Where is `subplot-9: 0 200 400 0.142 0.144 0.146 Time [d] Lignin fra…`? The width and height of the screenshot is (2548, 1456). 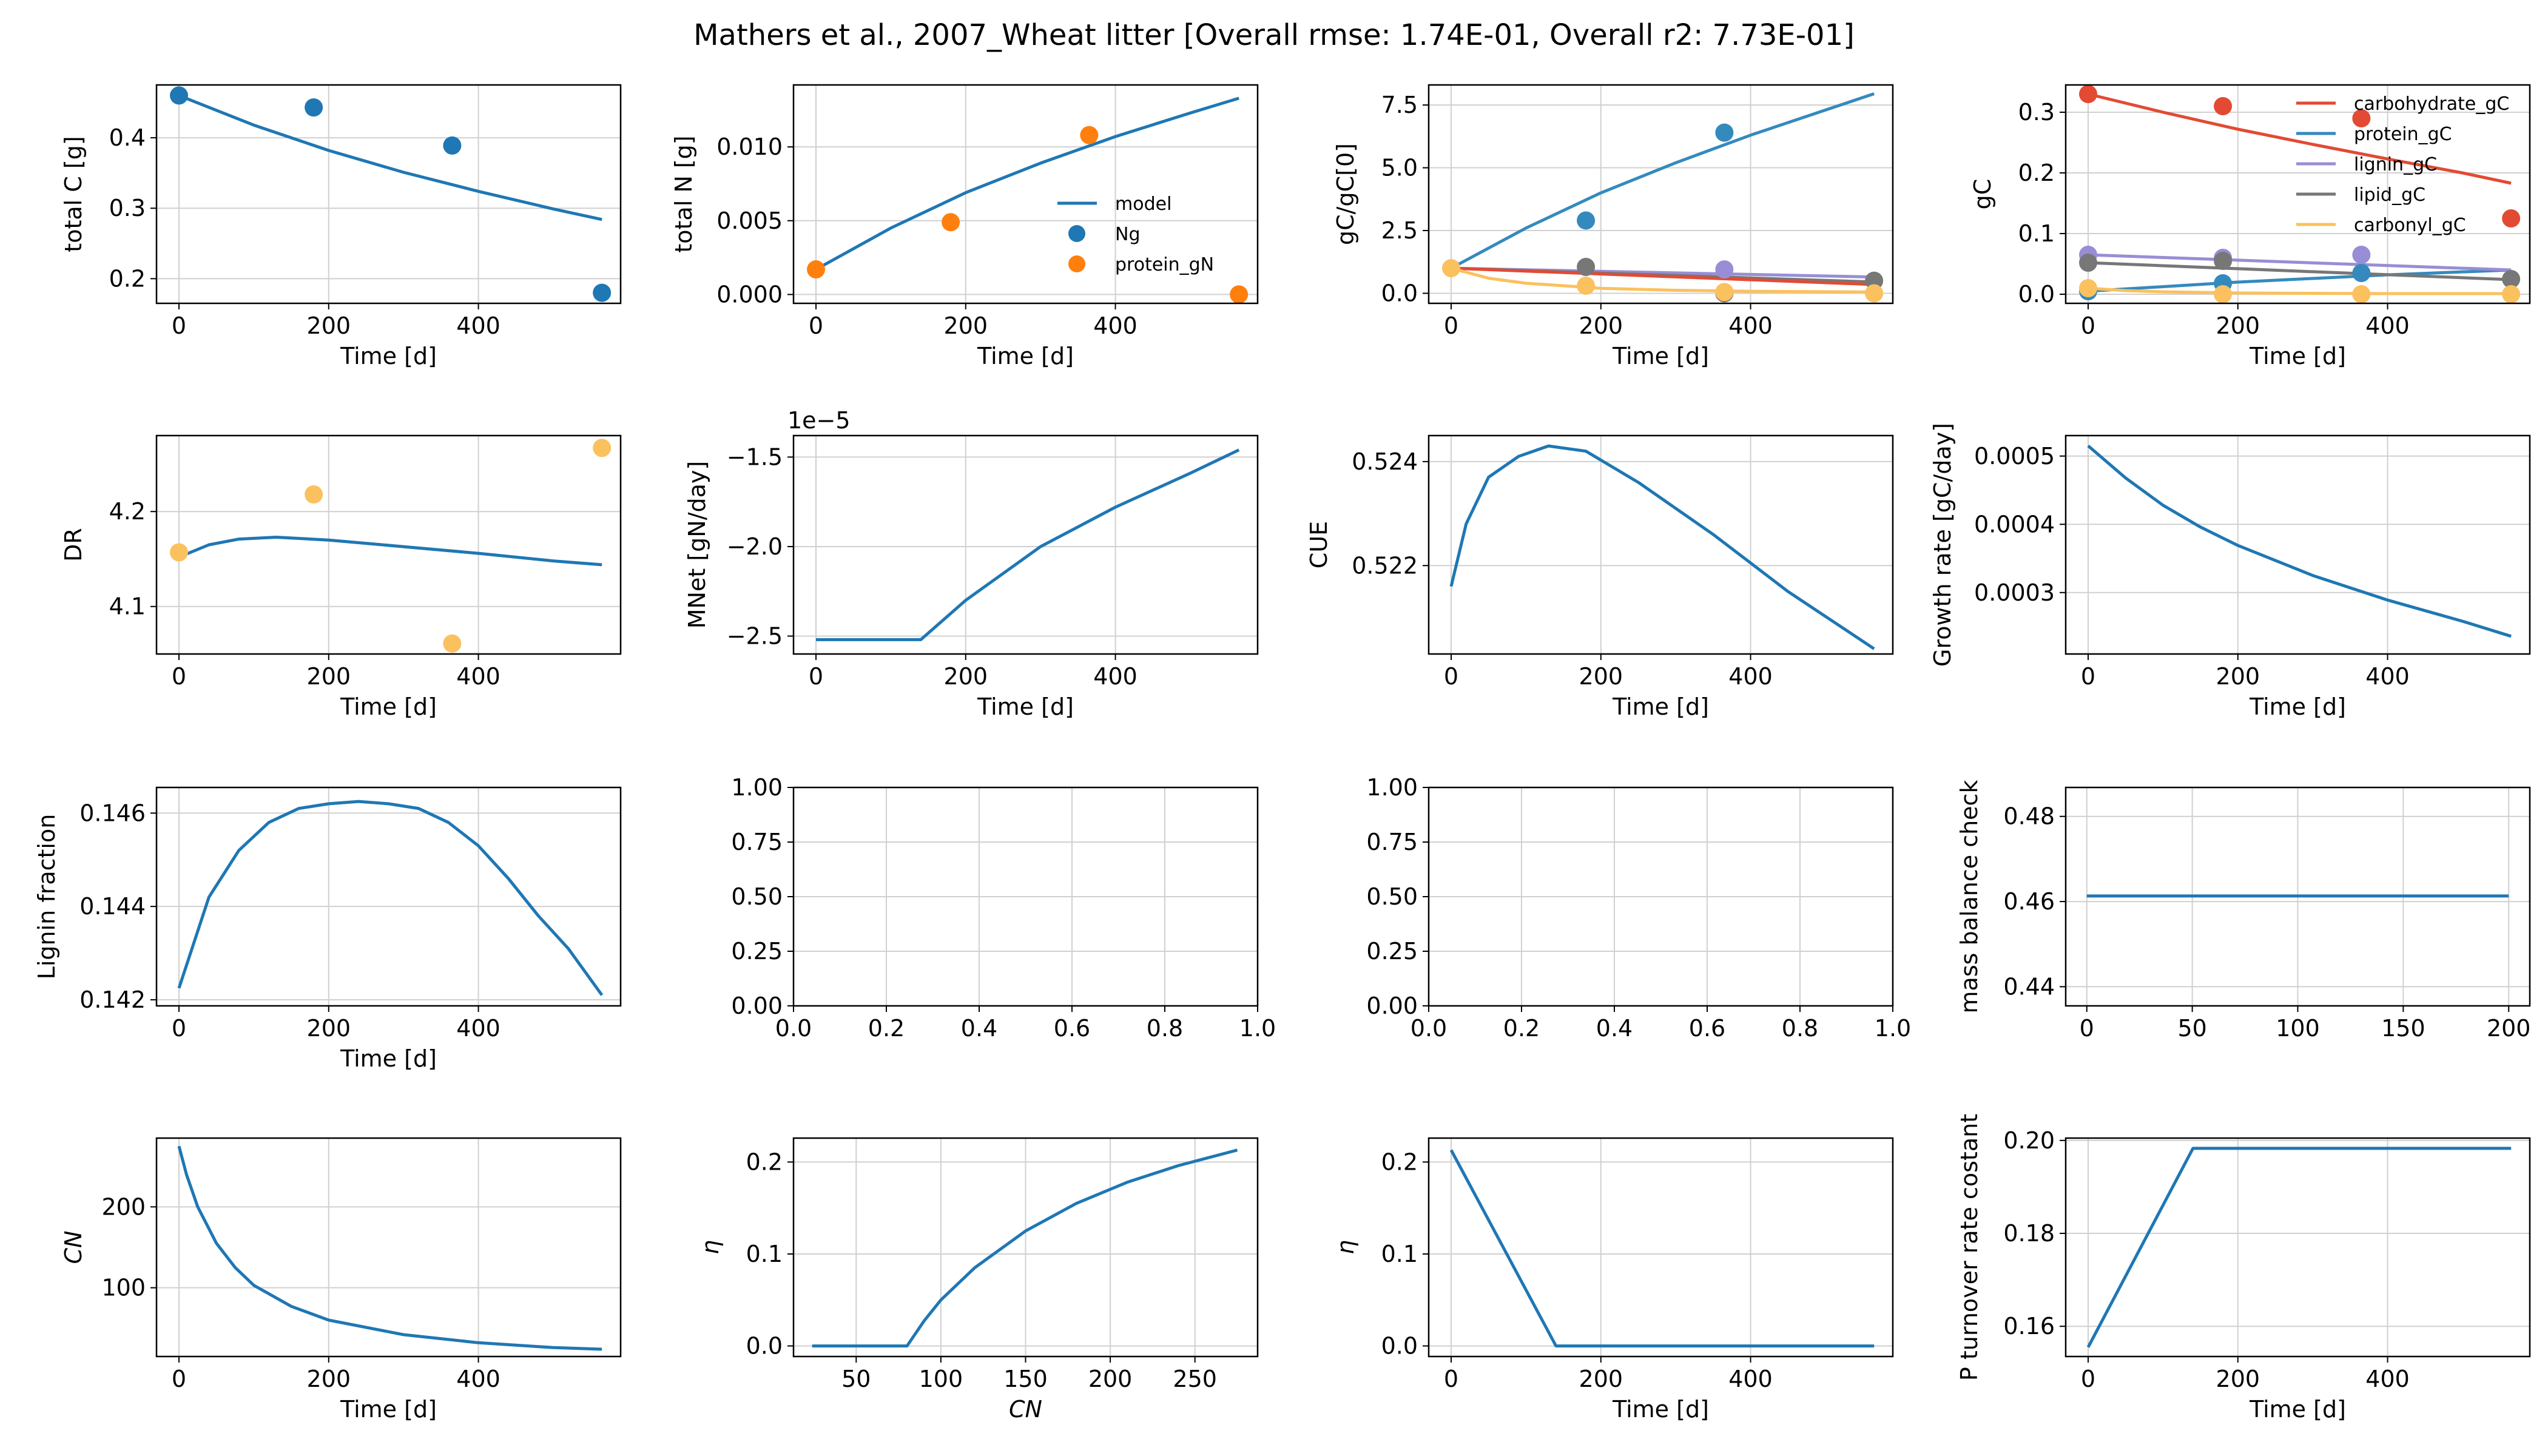
subplot-9: 0 200 400 0.142 0.144 0.146 Time [d] Lignin fra… is located at coordinates (327, 929).